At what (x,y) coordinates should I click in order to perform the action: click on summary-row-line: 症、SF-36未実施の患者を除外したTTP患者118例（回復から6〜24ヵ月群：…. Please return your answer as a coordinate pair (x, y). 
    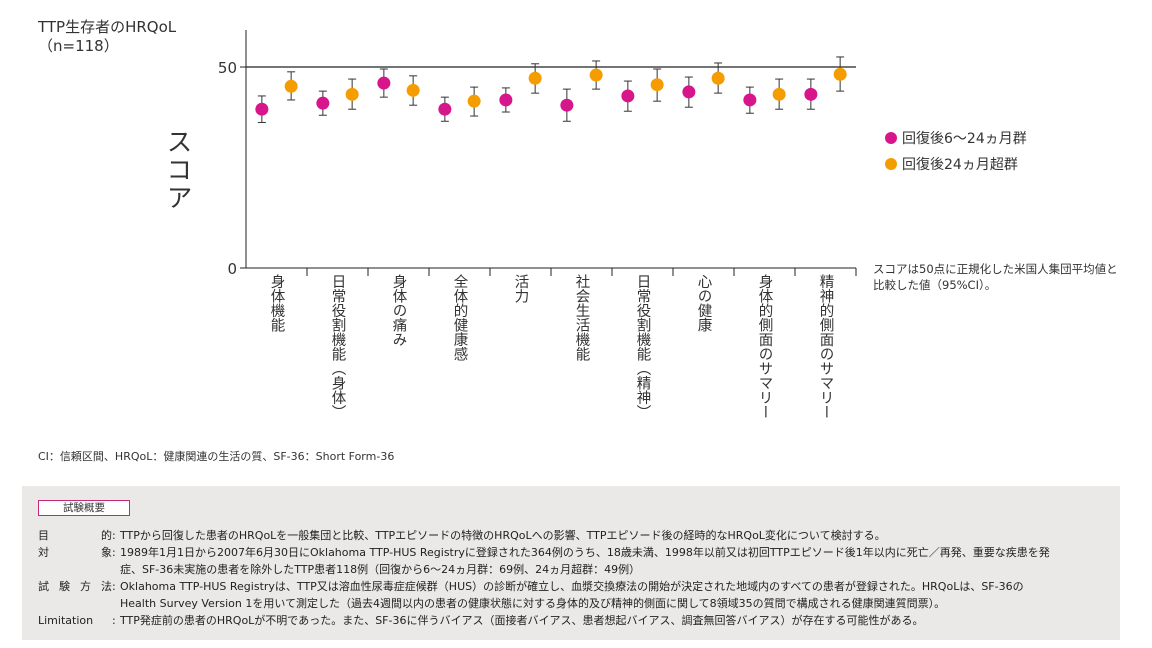
    Looking at the image, I should click on (380, 569).